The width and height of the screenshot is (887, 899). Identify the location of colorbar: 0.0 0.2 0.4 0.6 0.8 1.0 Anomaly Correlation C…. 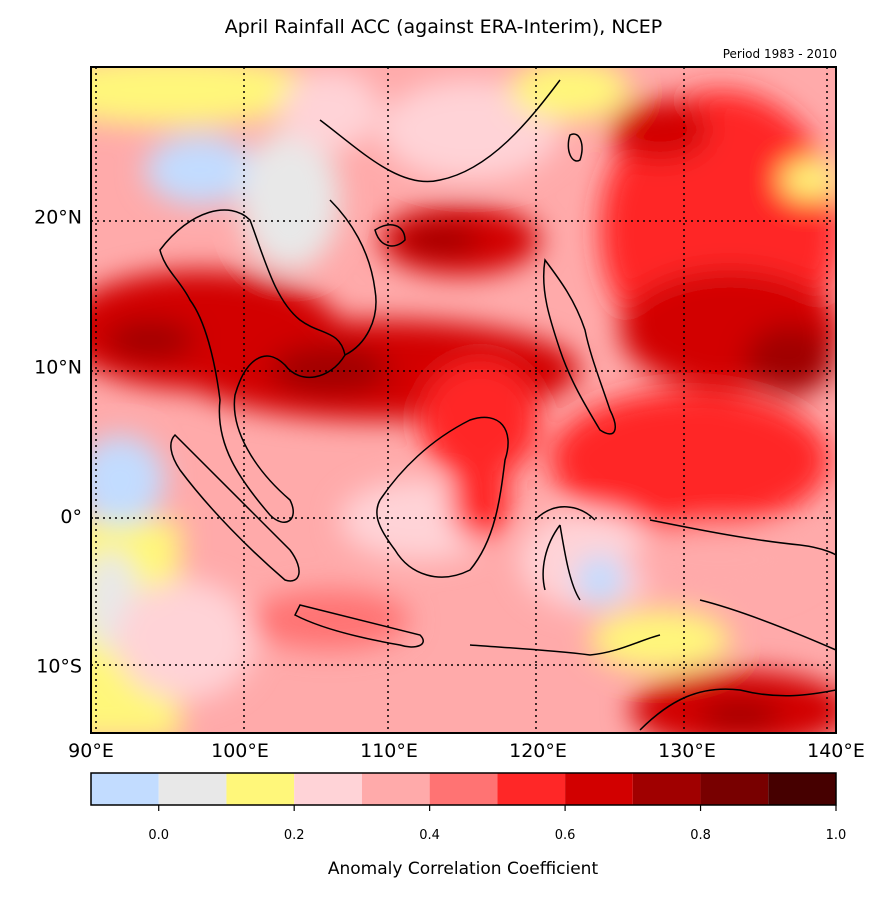
(468, 825).